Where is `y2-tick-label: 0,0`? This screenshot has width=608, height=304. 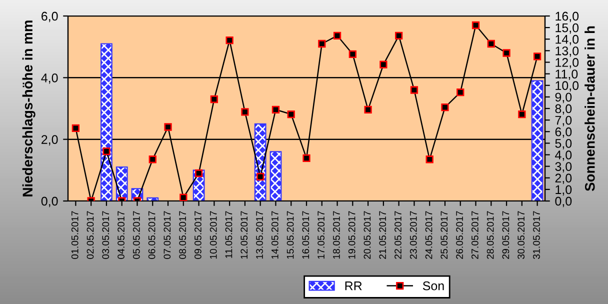 y2-tick-label: 0,0 is located at coordinates (563, 202).